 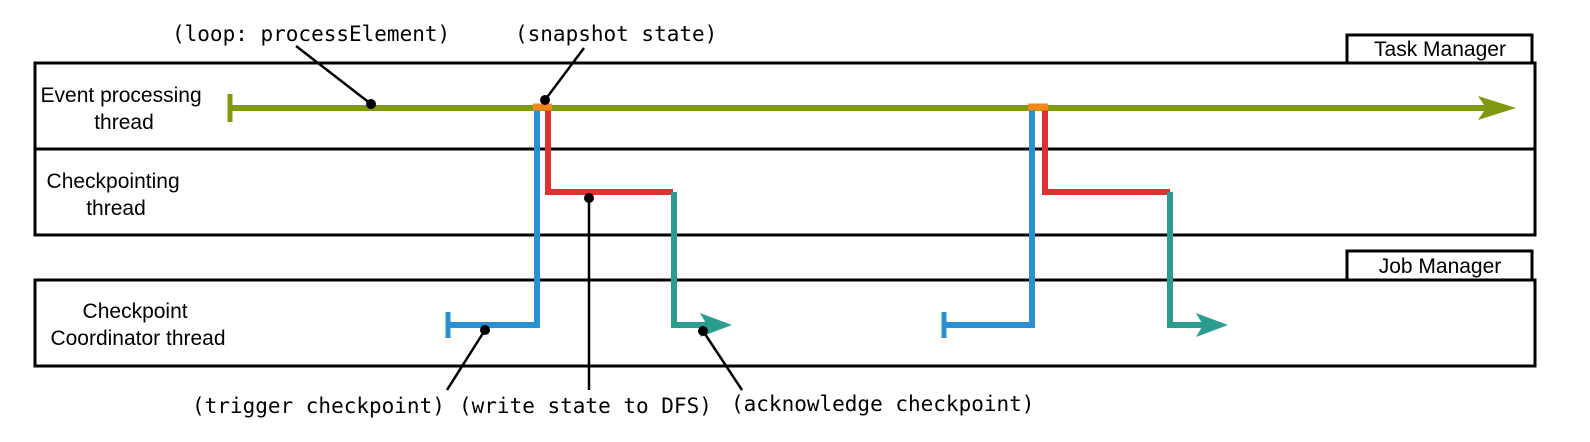 What do you see at coordinates (703, 331) in the screenshot?
I see `ack-dot` at bounding box center [703, 331].